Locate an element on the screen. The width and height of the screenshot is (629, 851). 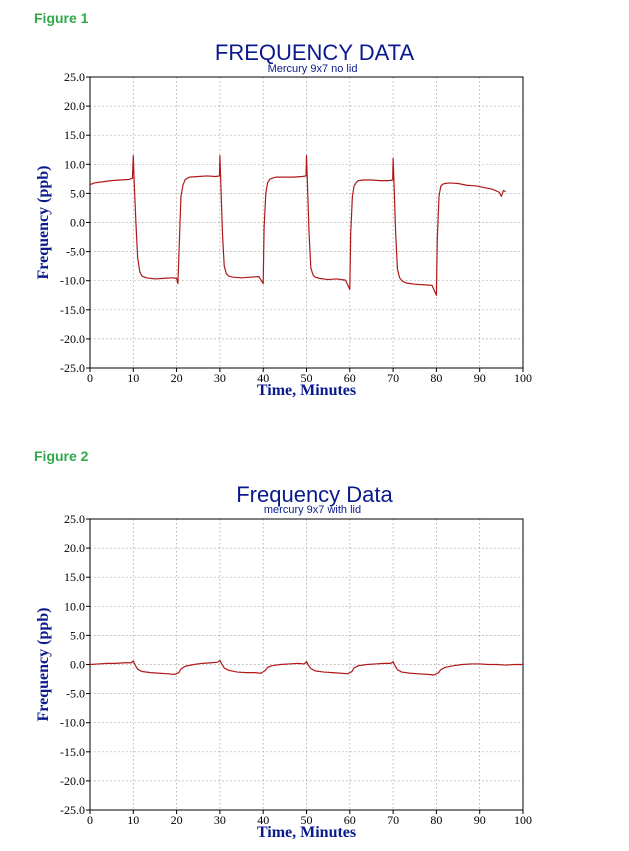
figure-2-label: Figure 2 is located at coordinates (61, 456).